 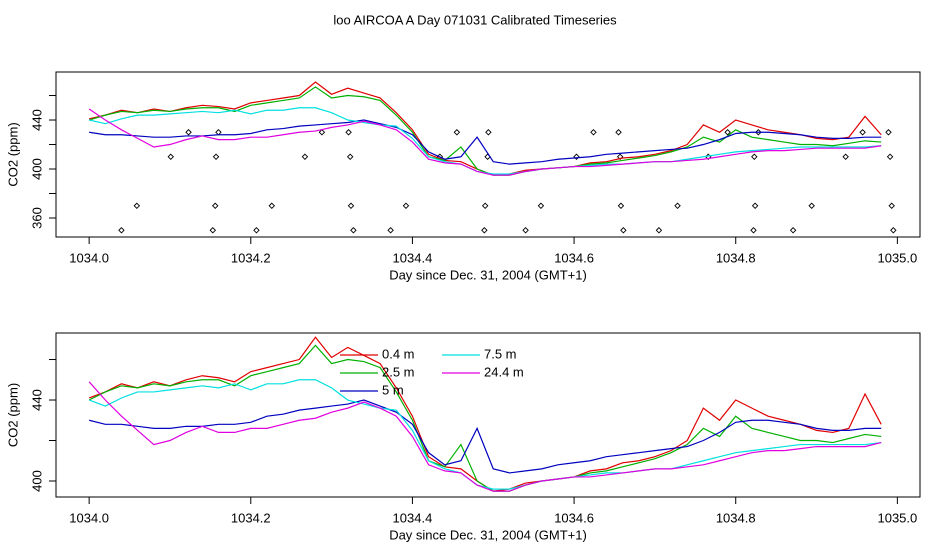 I want to click on legend-label: 2.5 m, so click(x=398, y=371).